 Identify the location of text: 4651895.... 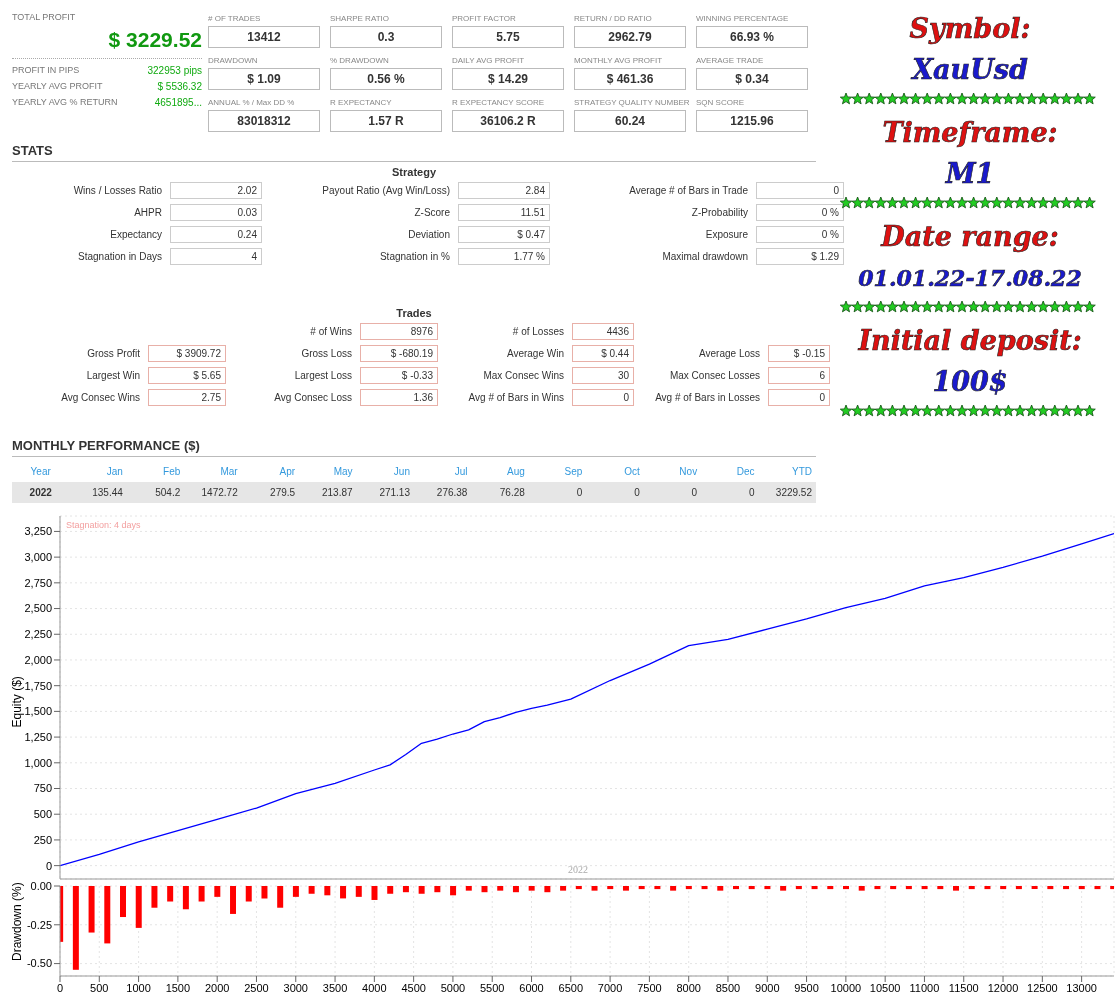
(178, 102).